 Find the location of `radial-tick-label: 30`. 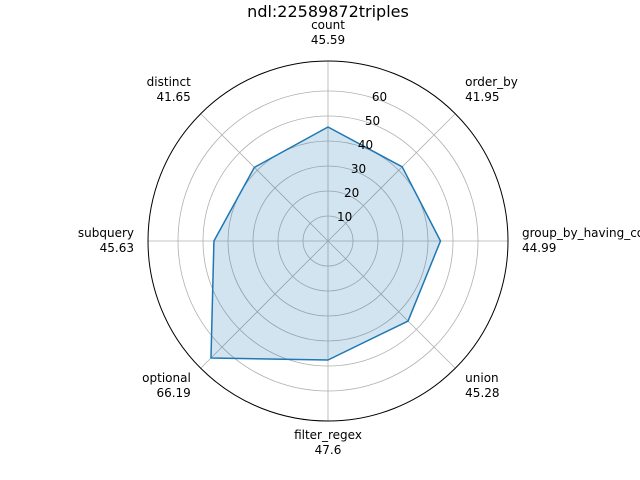

radial-tick-label: 30 is located at coordinates (358, 169).